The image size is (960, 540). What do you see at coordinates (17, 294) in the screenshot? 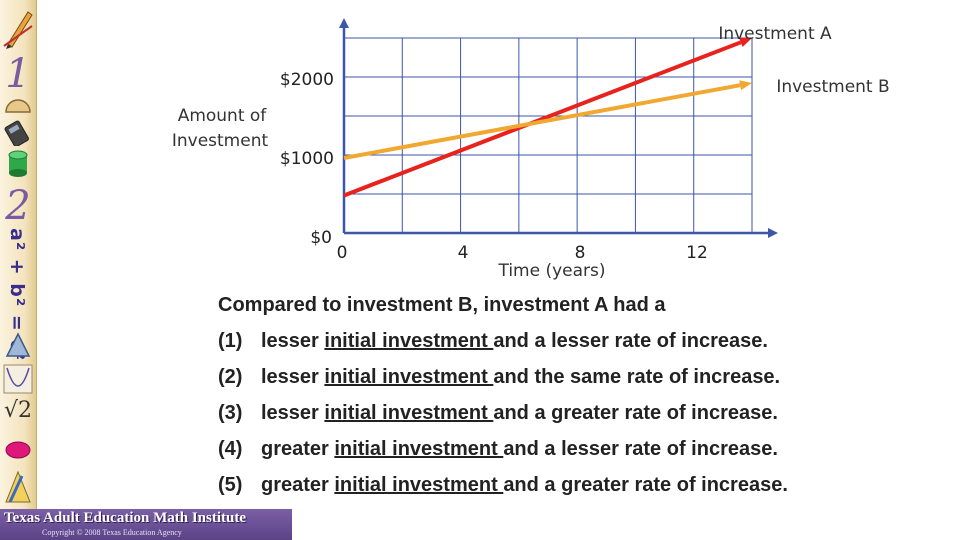
I see `pythagorean-formula: a² + b² = c²` at bounding box center [17, 294].